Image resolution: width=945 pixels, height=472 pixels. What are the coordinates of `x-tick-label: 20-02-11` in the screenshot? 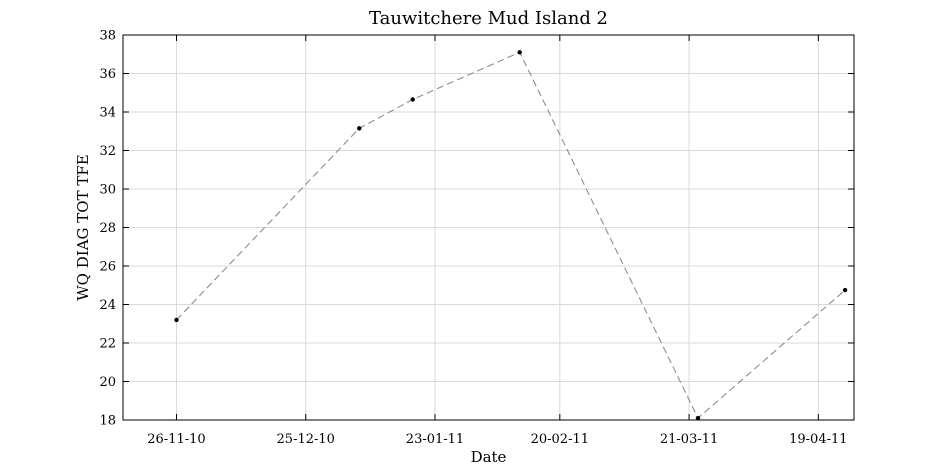 It's located at (560, 439).